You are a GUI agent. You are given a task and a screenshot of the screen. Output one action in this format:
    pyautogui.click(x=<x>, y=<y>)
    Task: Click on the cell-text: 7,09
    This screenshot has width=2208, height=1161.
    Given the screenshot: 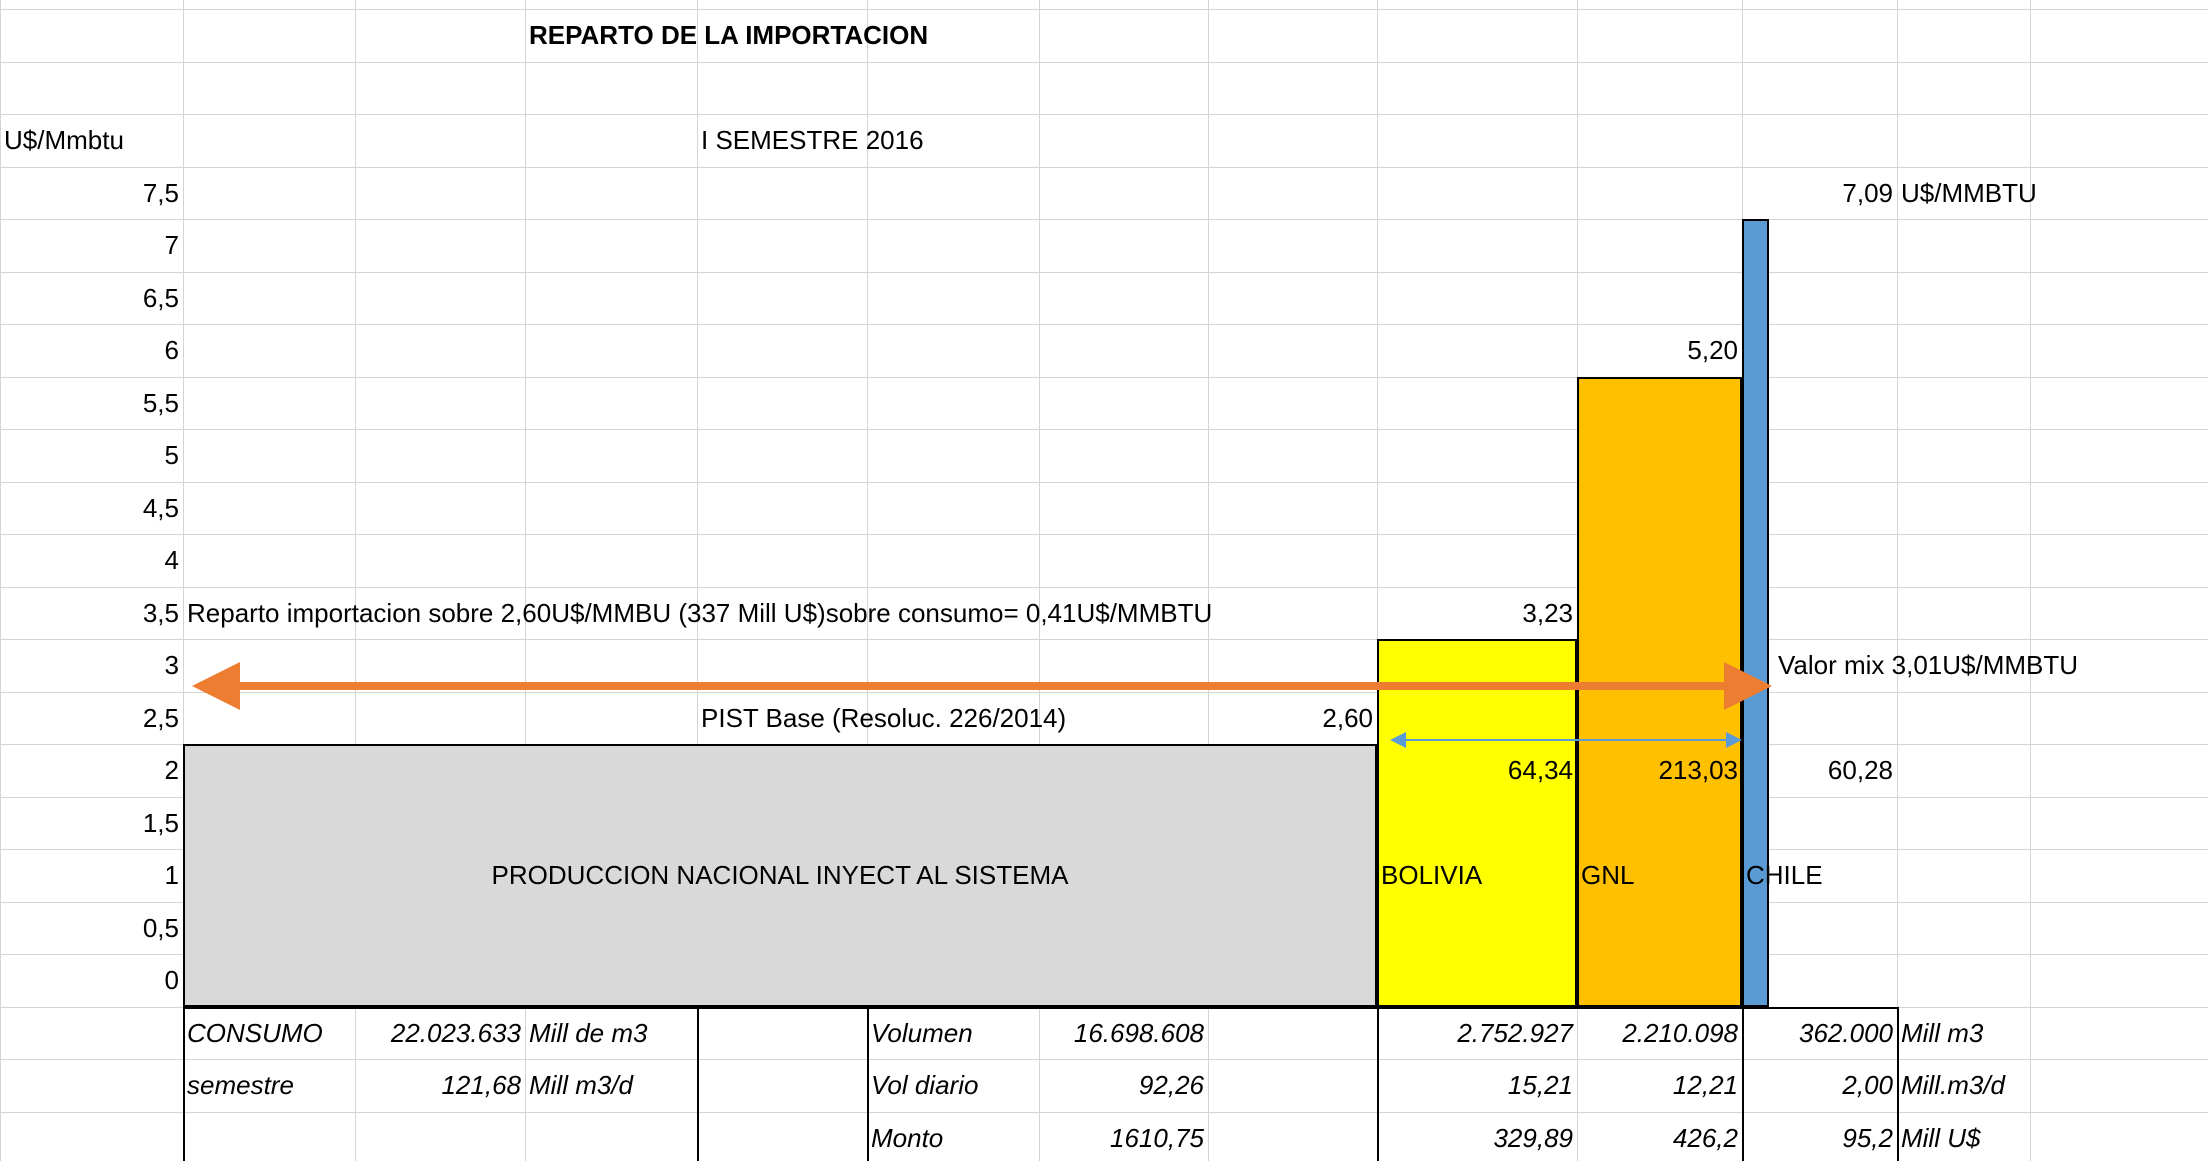 What is the action you would take?
    pyautogui.click(x=1867, y=192)
    